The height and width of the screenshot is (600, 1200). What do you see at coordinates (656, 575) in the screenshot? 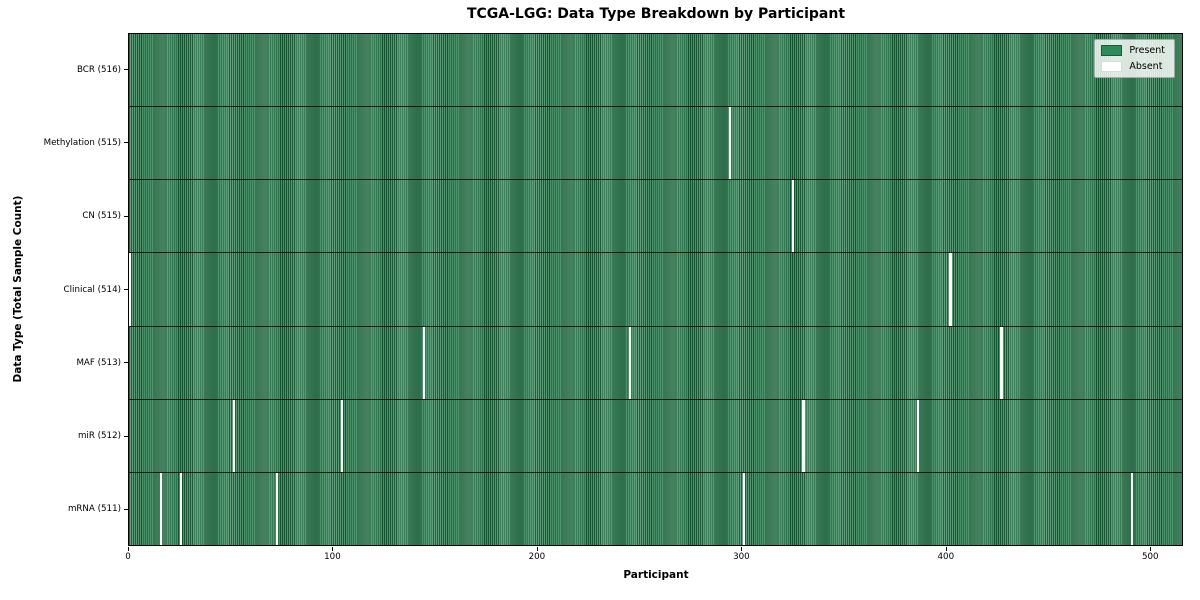
I see `x-axis-label: Participant` at bounding box center [656, 575].